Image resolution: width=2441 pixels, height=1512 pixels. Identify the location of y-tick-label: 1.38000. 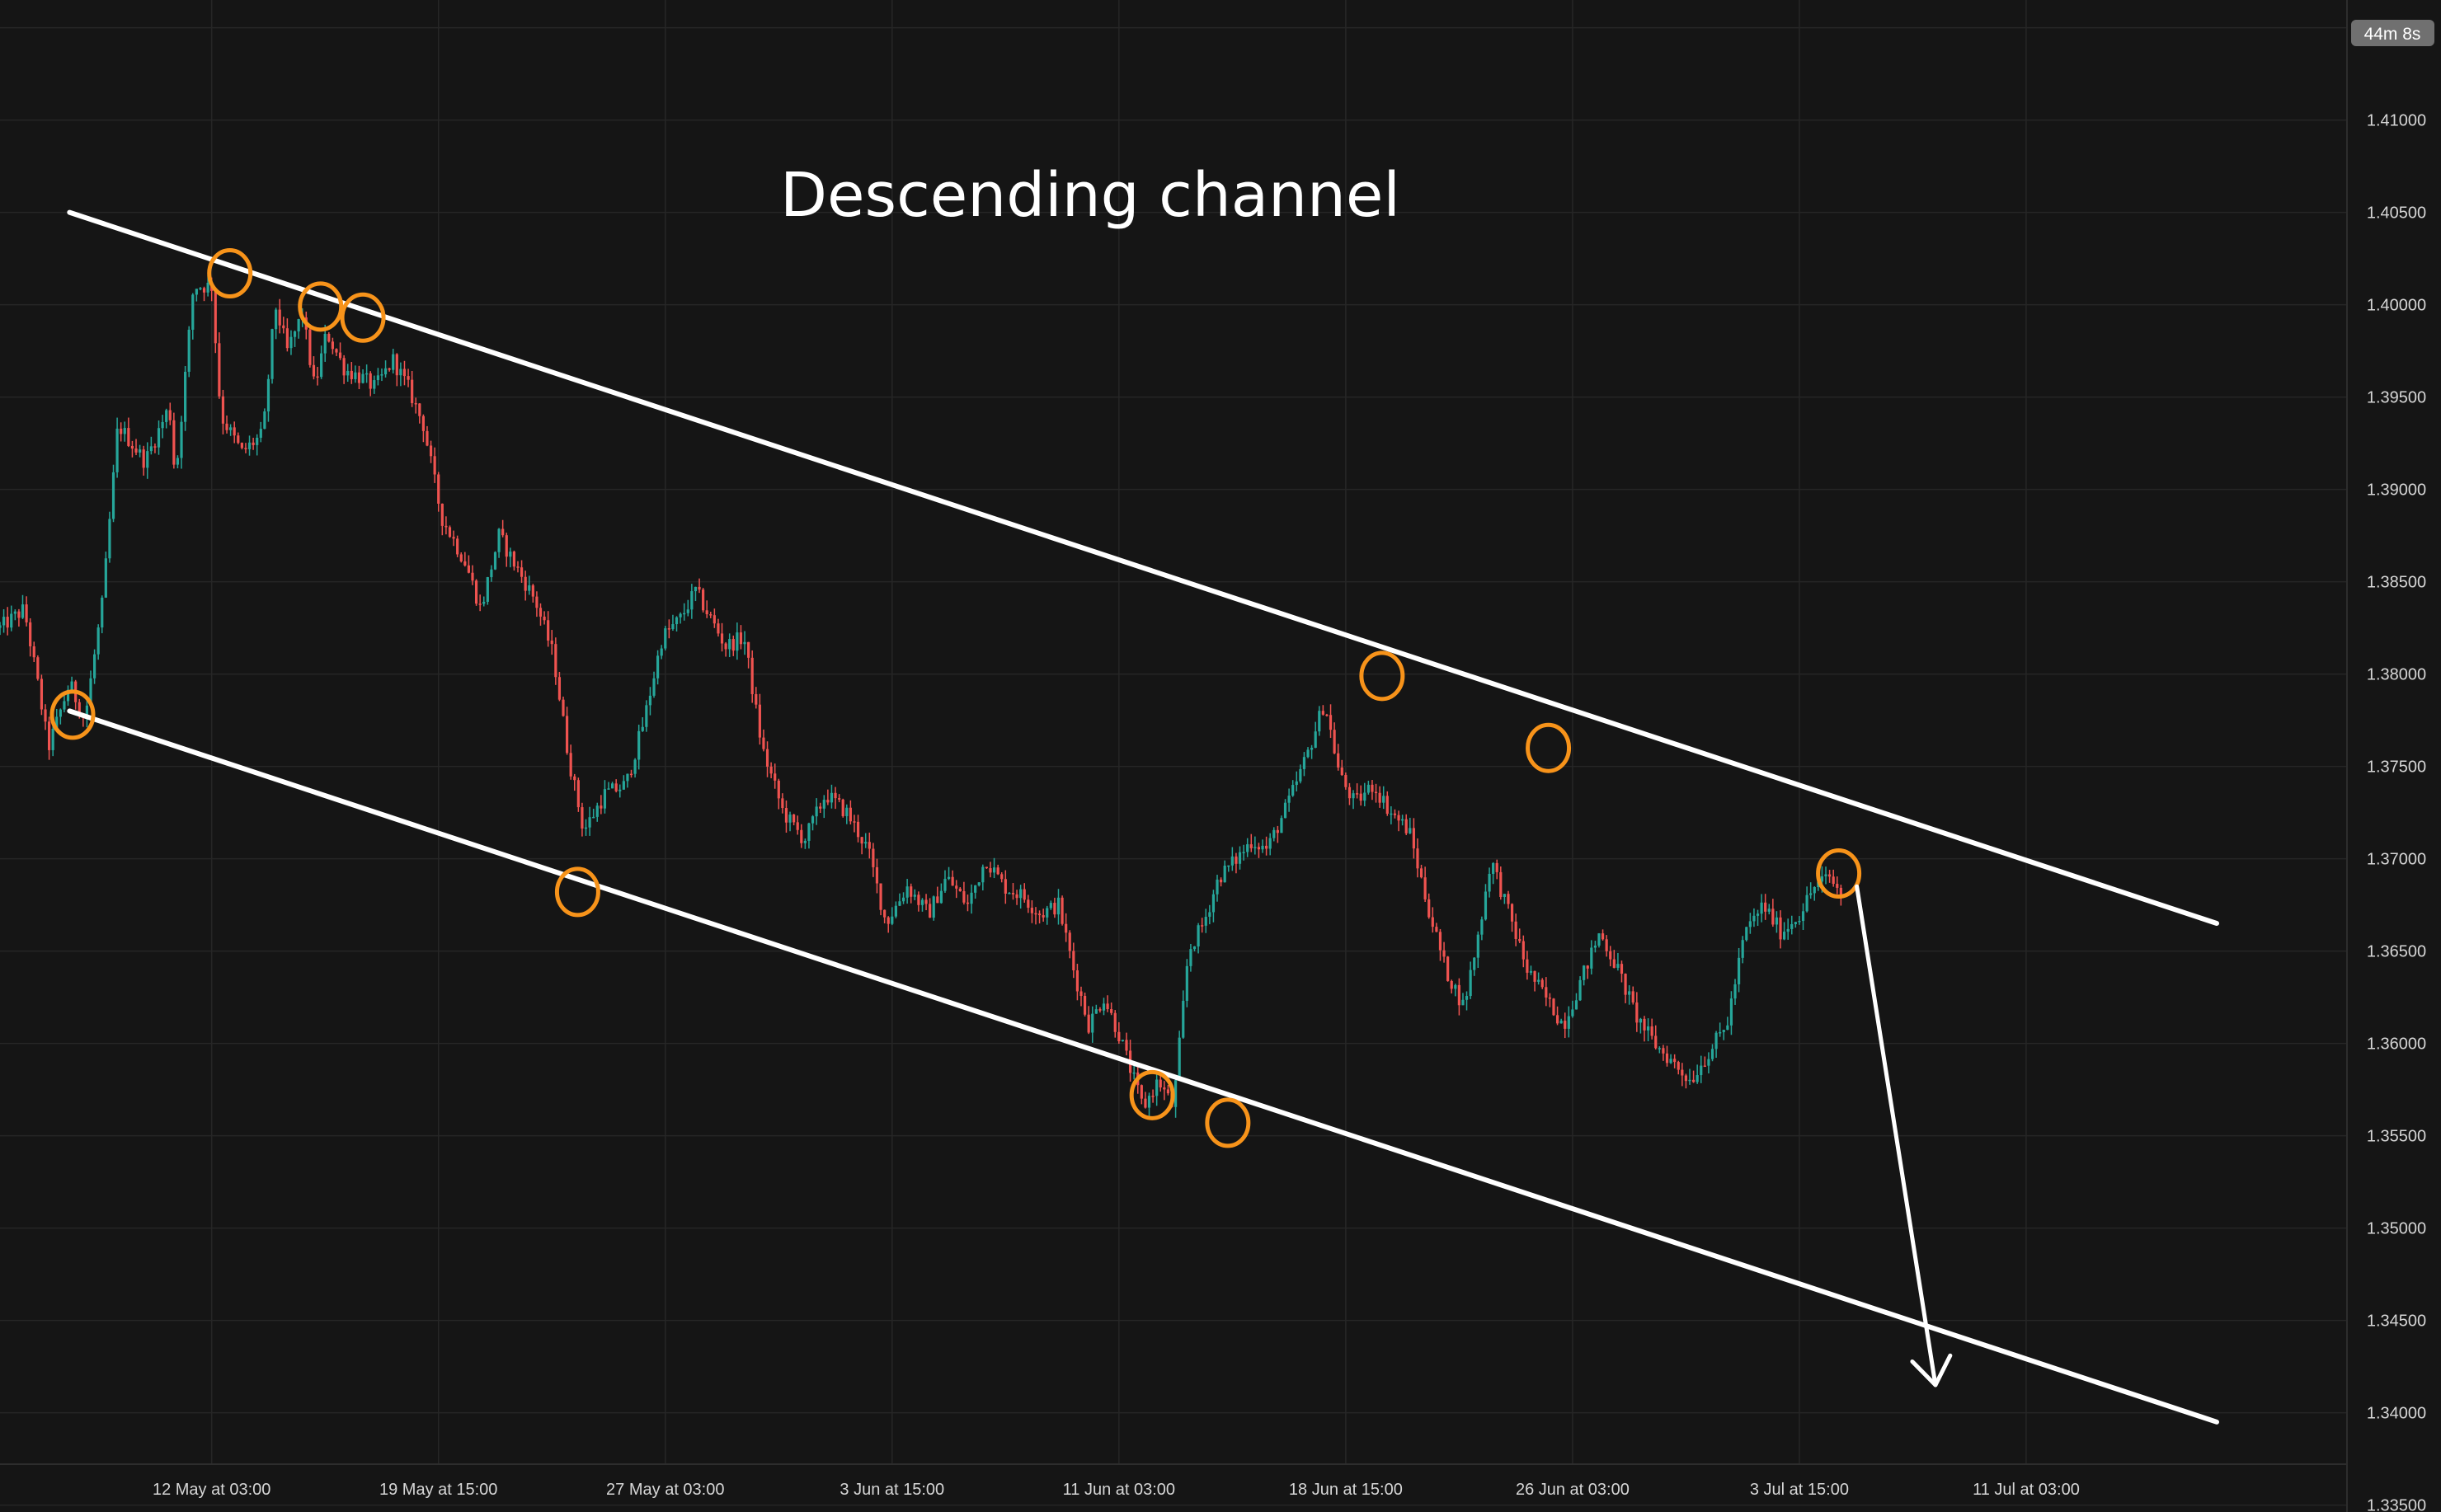
(2396, 675).